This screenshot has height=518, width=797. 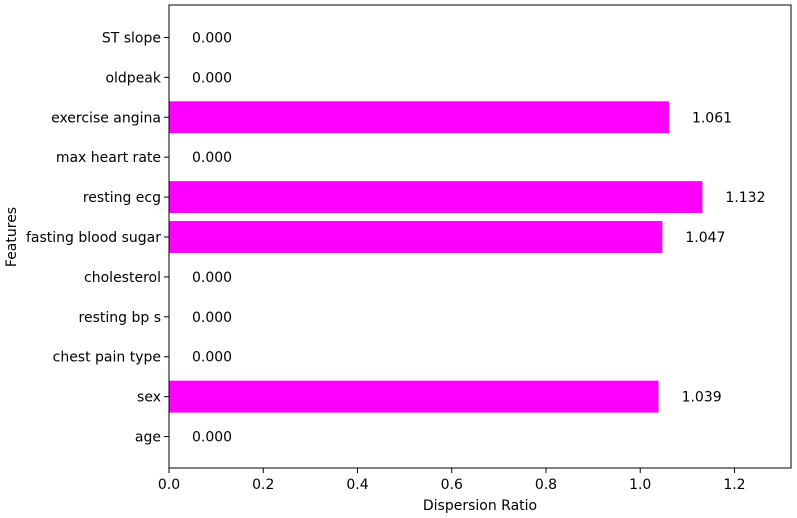 What do you see at coordinates (702, 398) in the screenshot?
I see `value-label-sex: 1.039` at bounding box center [702, 398].